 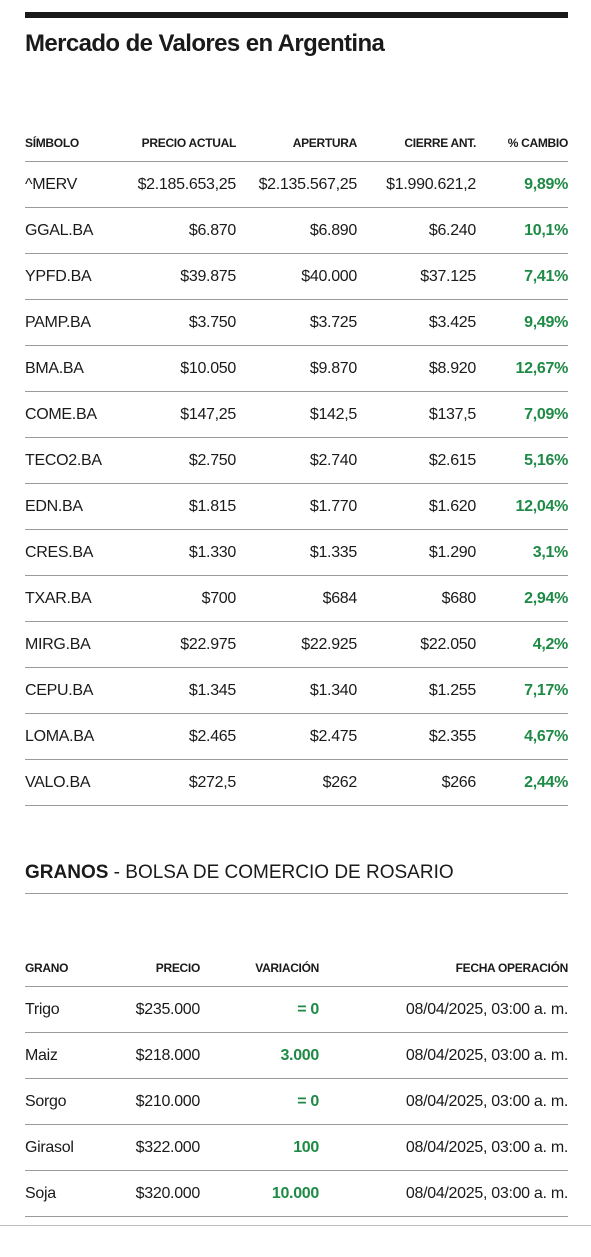 What do you see at coordinates (522, 736) in the screenshot?
I see `pct-change-cell: 4,67%` at bounding box center [522, 736].